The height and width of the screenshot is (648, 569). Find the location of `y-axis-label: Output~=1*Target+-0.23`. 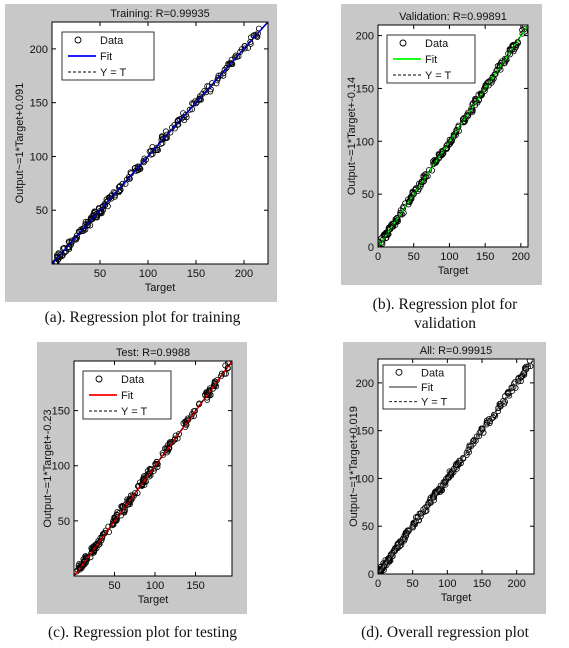

y-axis-label: Output~=1*Target+-0.23 is located at coordinates (48, 468).